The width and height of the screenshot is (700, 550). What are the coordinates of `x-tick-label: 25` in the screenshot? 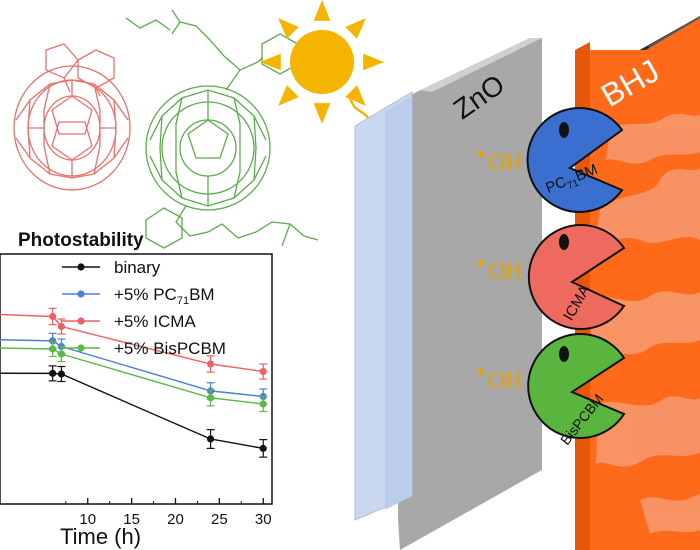 It's located at (219, 519).